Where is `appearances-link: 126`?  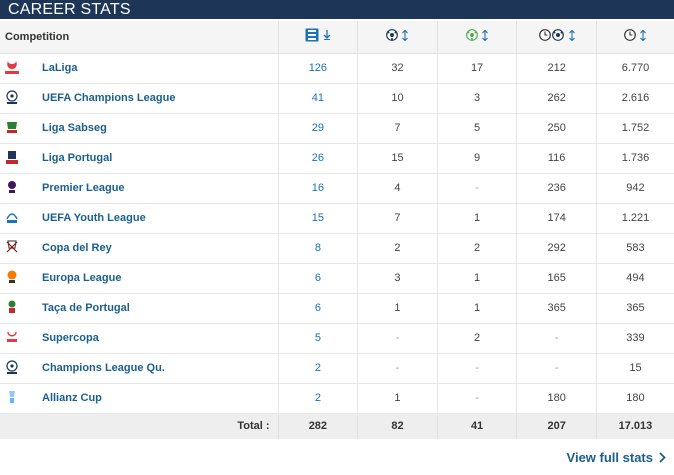 appearances-link: 126 is located at coordinates (318, 68).